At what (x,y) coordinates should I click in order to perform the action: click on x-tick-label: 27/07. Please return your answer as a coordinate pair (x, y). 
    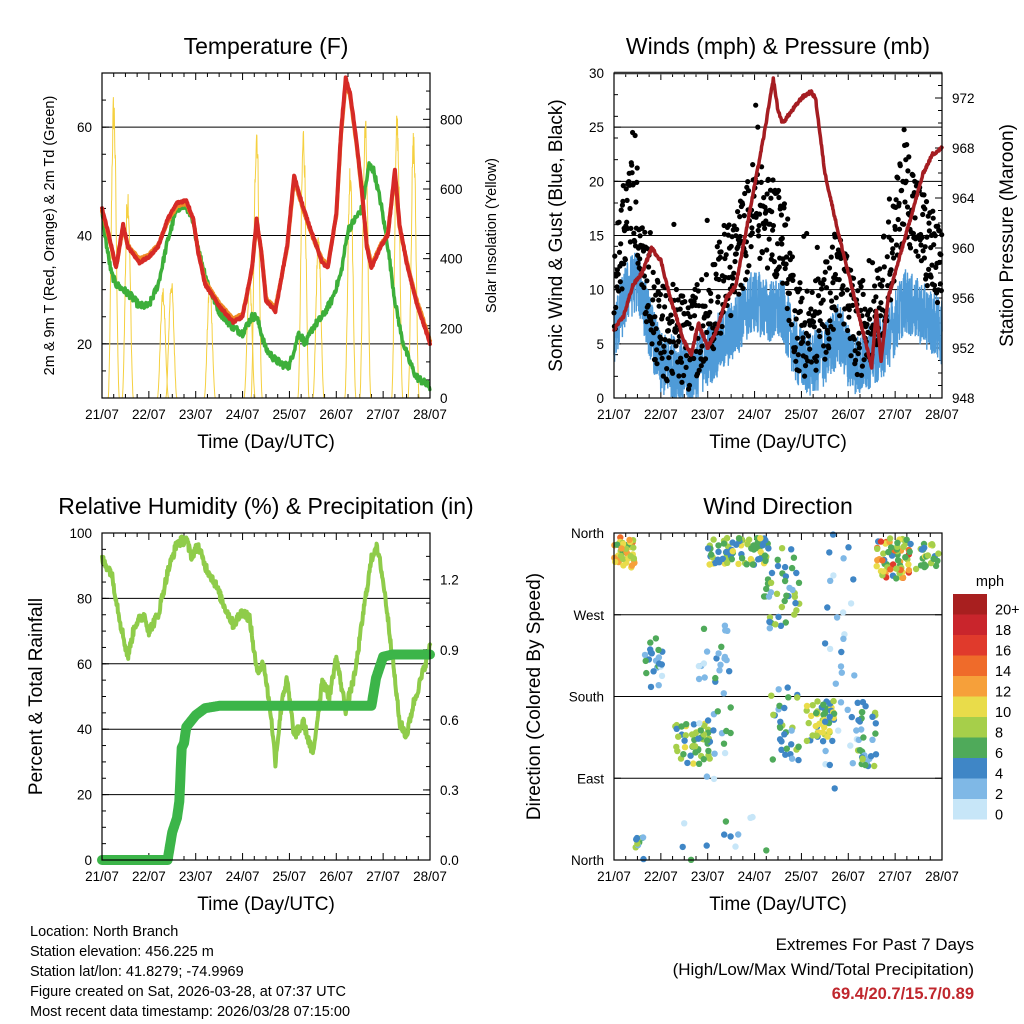
    Looking at the image, I should click on (383, 876).